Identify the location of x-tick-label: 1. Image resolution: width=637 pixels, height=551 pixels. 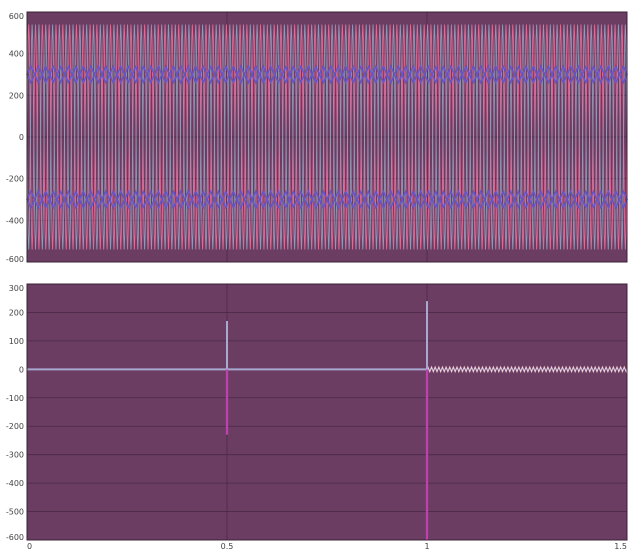
(426, 546).